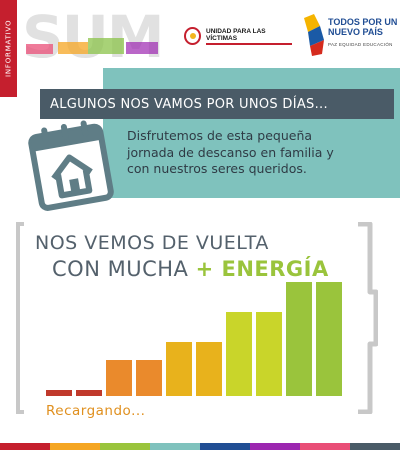 The image size is (400, 450). Describe the element at coordinates (363, 27) in the screenshot. I see `gov-logo-title: TODOS POR UN NUEVO PAÍS` at that location.